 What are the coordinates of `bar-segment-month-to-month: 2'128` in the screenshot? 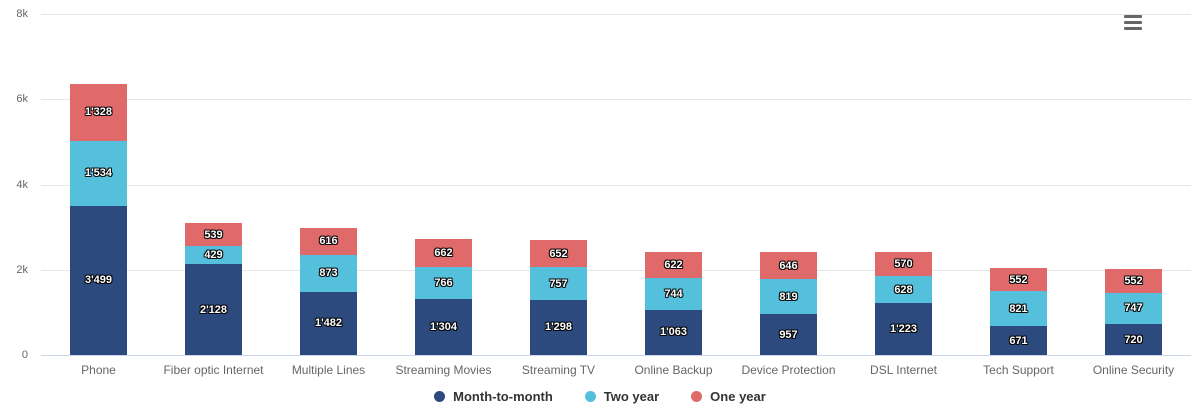 It's located at (213, 309).